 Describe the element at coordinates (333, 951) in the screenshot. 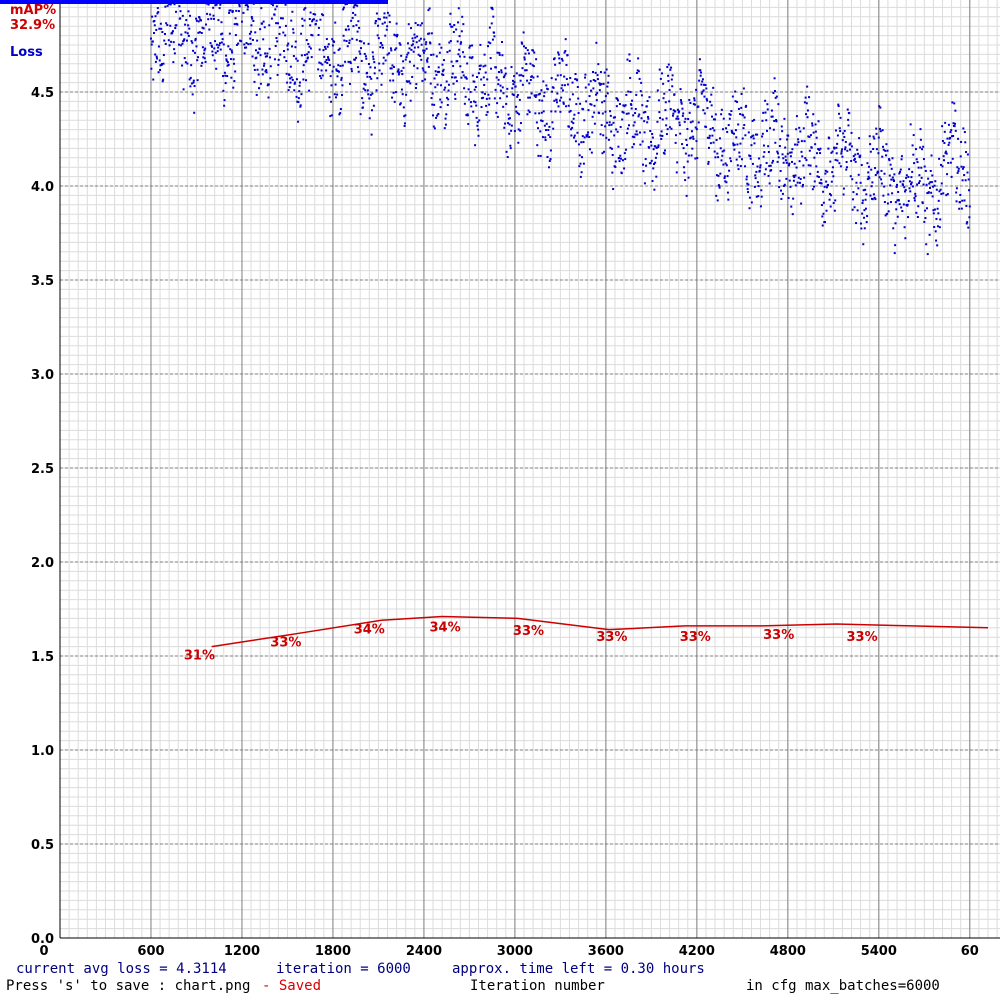

I see `x-tick-label: 1800` at that location.